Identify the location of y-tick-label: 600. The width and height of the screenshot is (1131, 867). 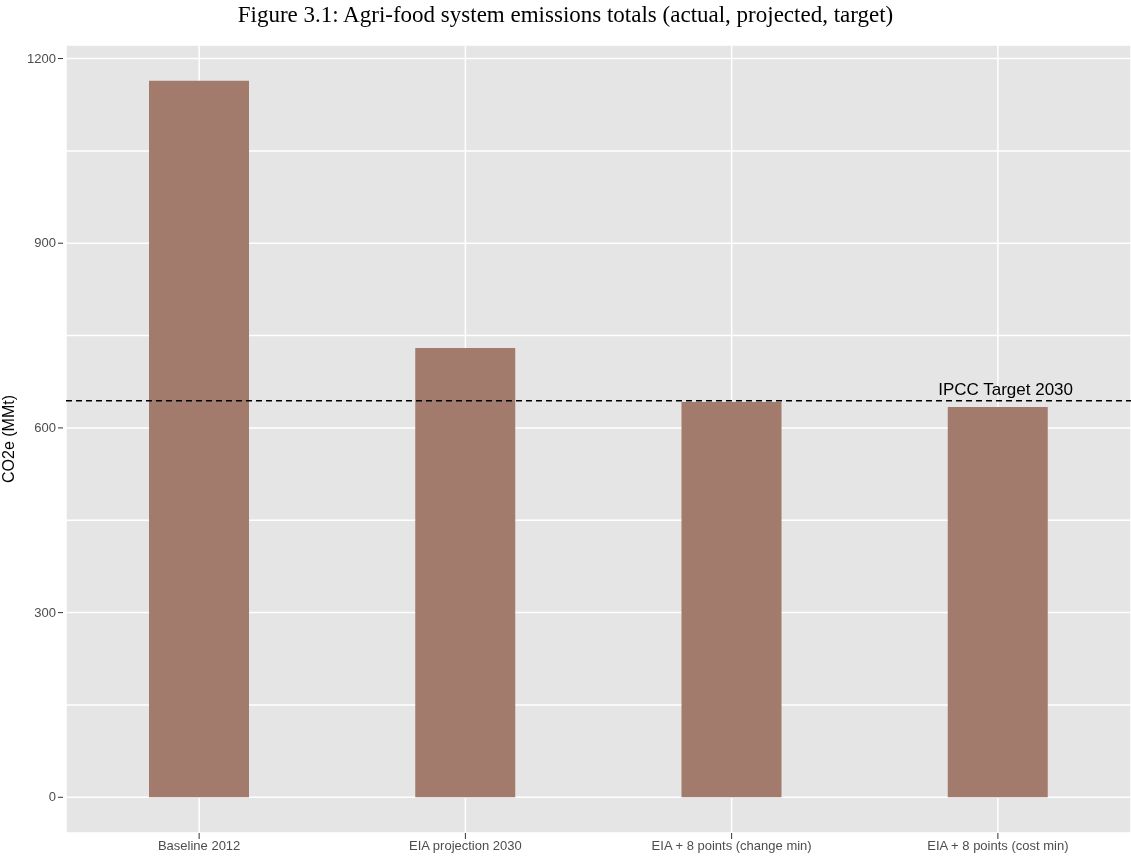
(45, 427).